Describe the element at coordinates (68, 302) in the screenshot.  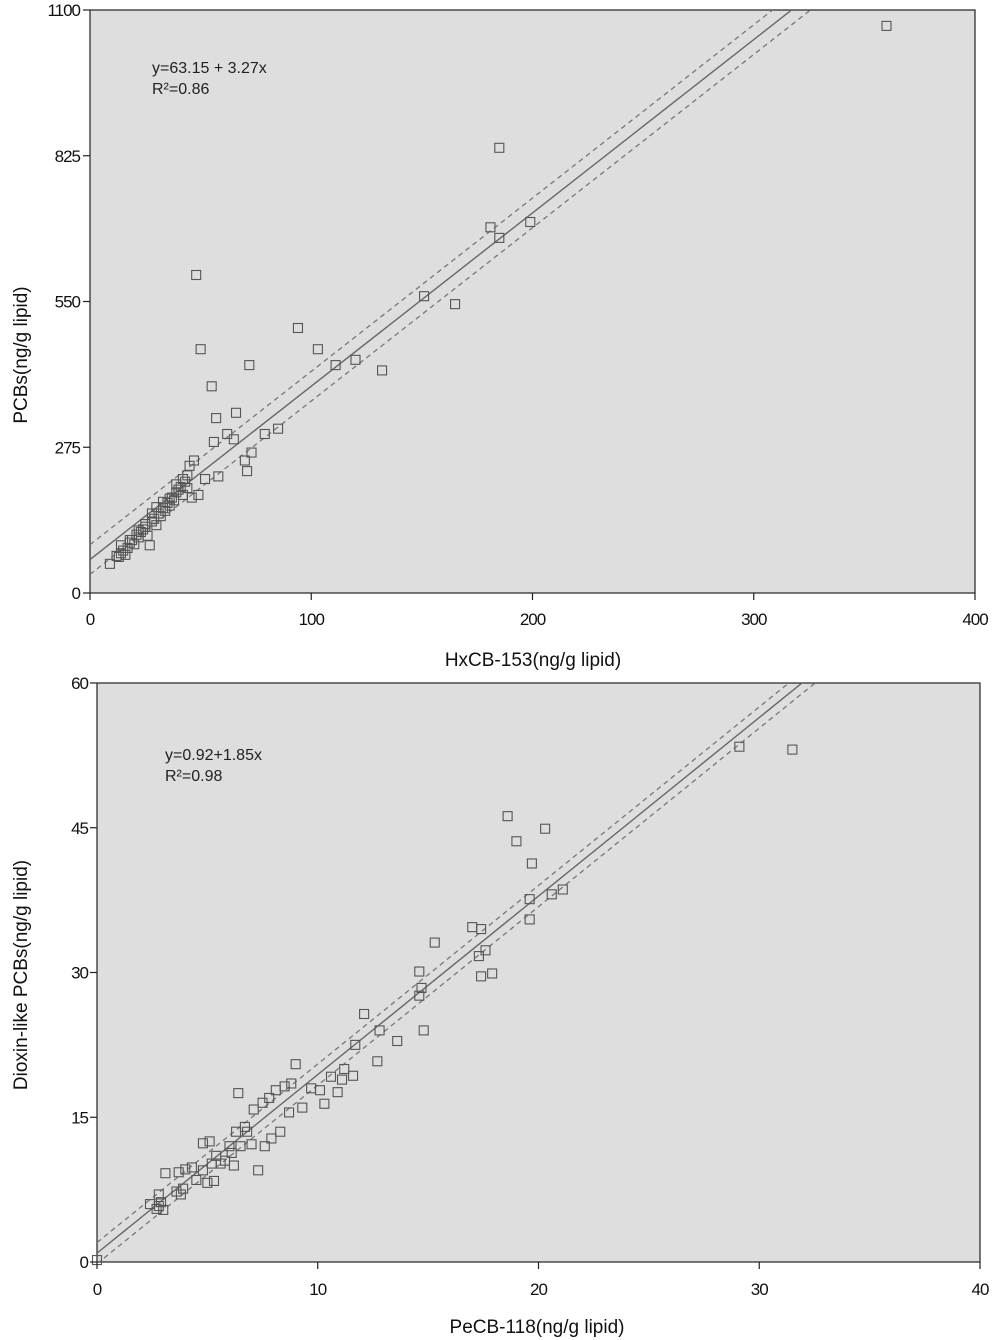
I see `top-y-tick-label: 550` at that location.